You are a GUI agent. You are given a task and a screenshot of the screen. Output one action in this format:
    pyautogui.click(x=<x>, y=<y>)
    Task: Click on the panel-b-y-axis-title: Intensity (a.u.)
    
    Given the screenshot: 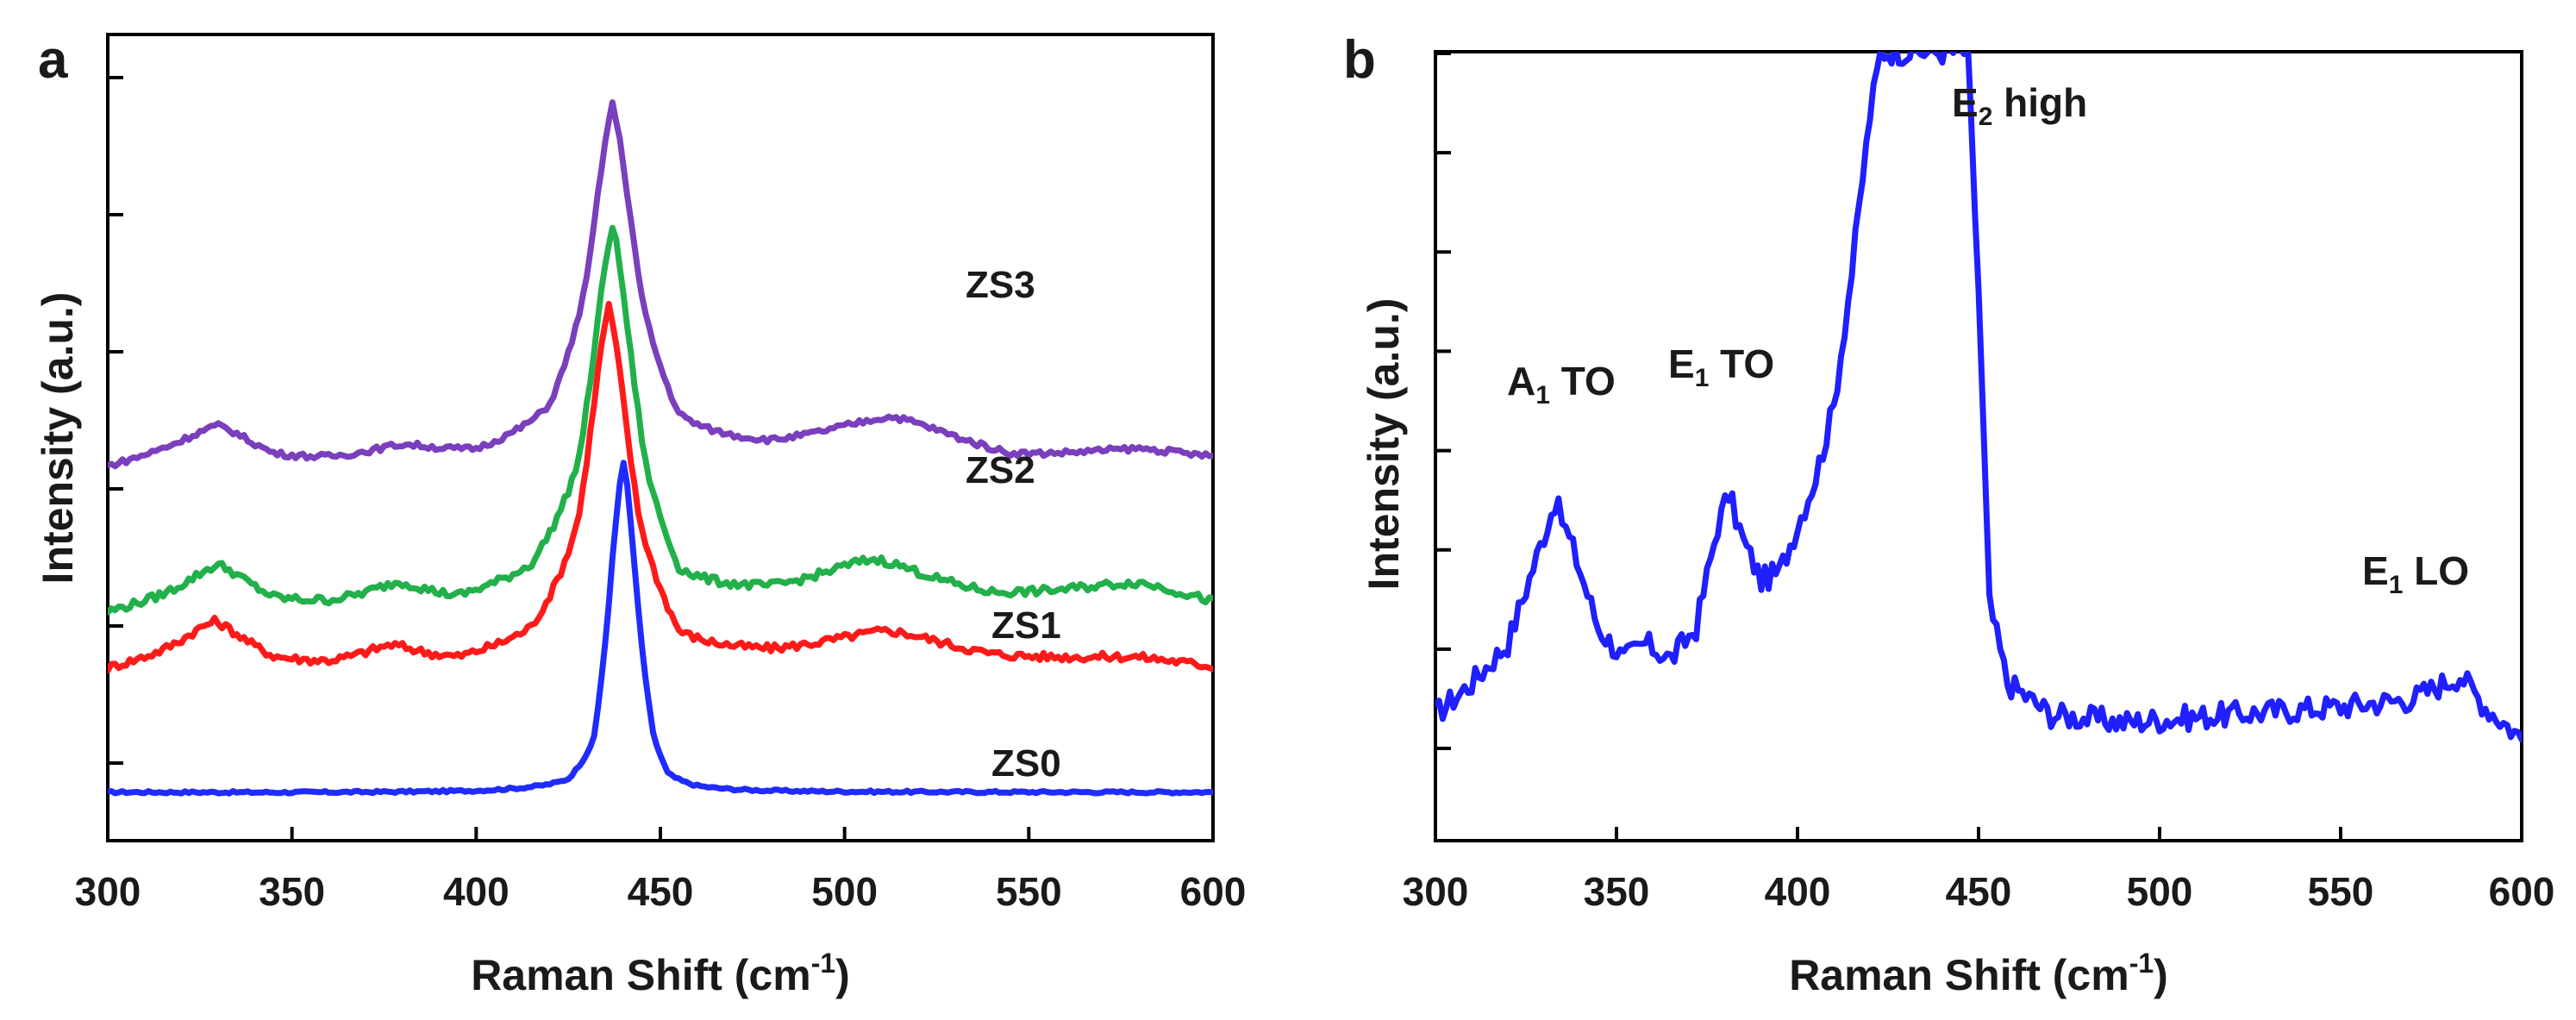 What is the action you would take?
    pyautogui.click(x=1384, y=445)
    